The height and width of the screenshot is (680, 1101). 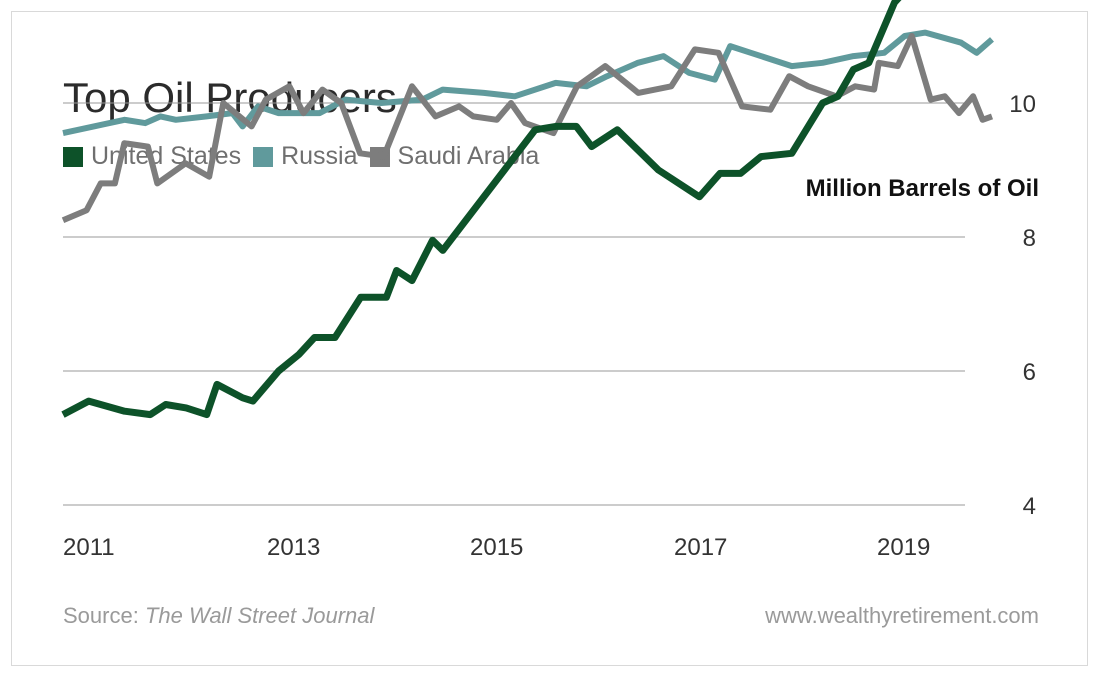 I want to click on legend-swatch-united-states, so click(x=73, y=156).